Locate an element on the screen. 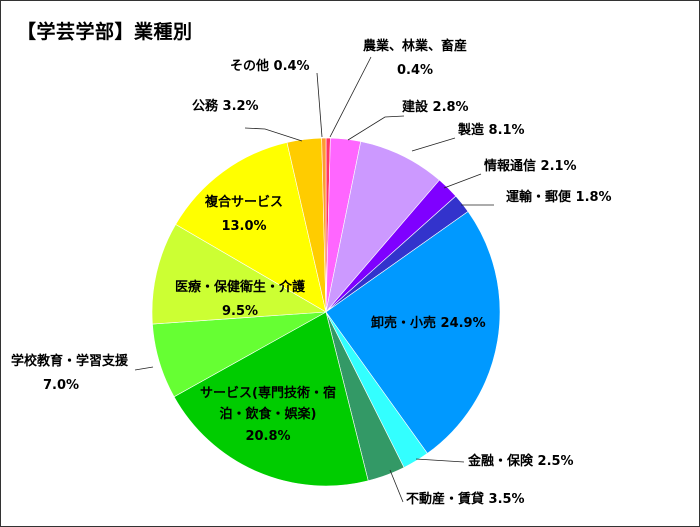  slice-value-label: 20.8% is located at coordinates (267, 436).